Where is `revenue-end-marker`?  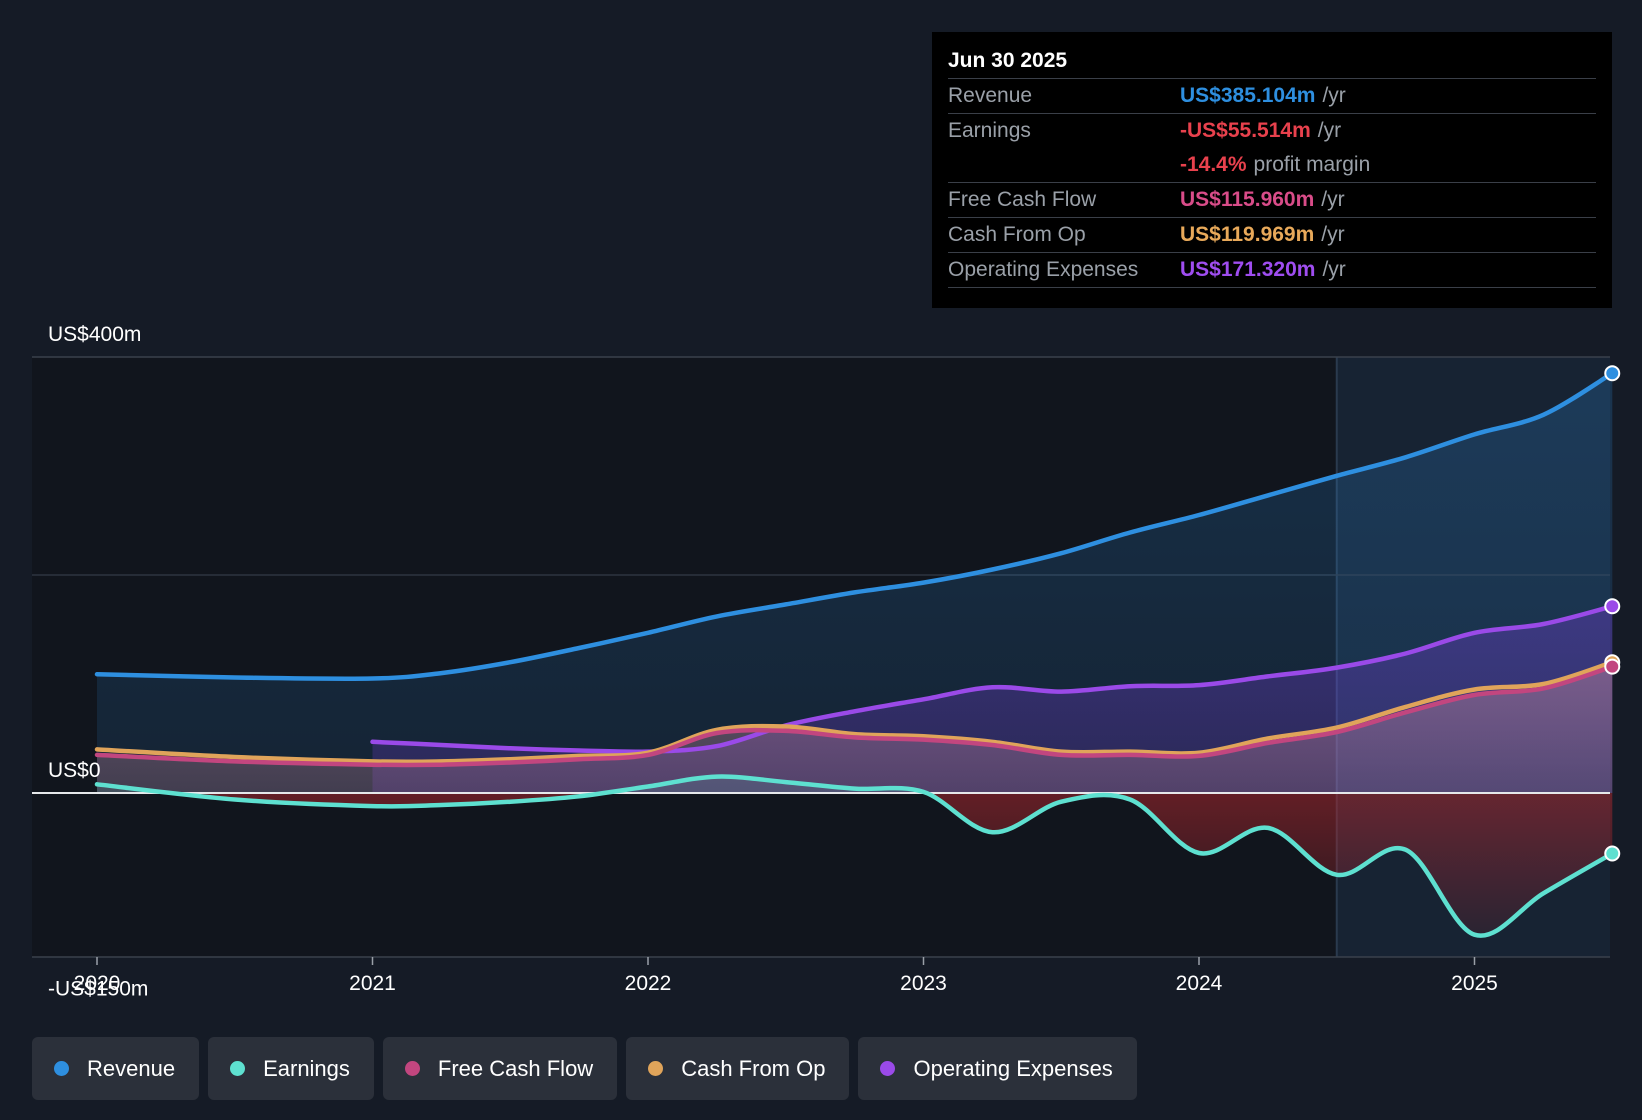
revenue-end-marker is located at coordinates (1612, 373).